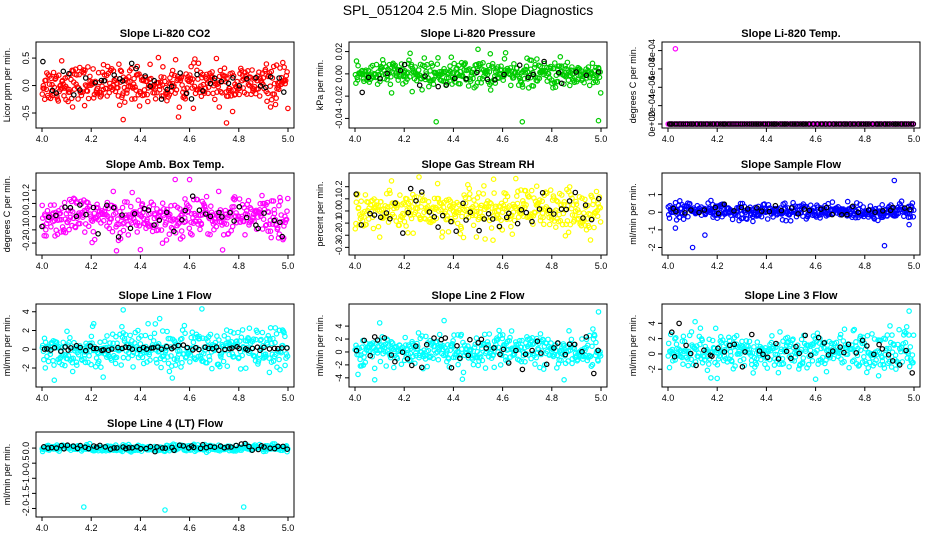  What do you see at coordinates (26, 463) in the screenshot?
I see `y-tick-label: -0.5` at bounding box center [26, 463].